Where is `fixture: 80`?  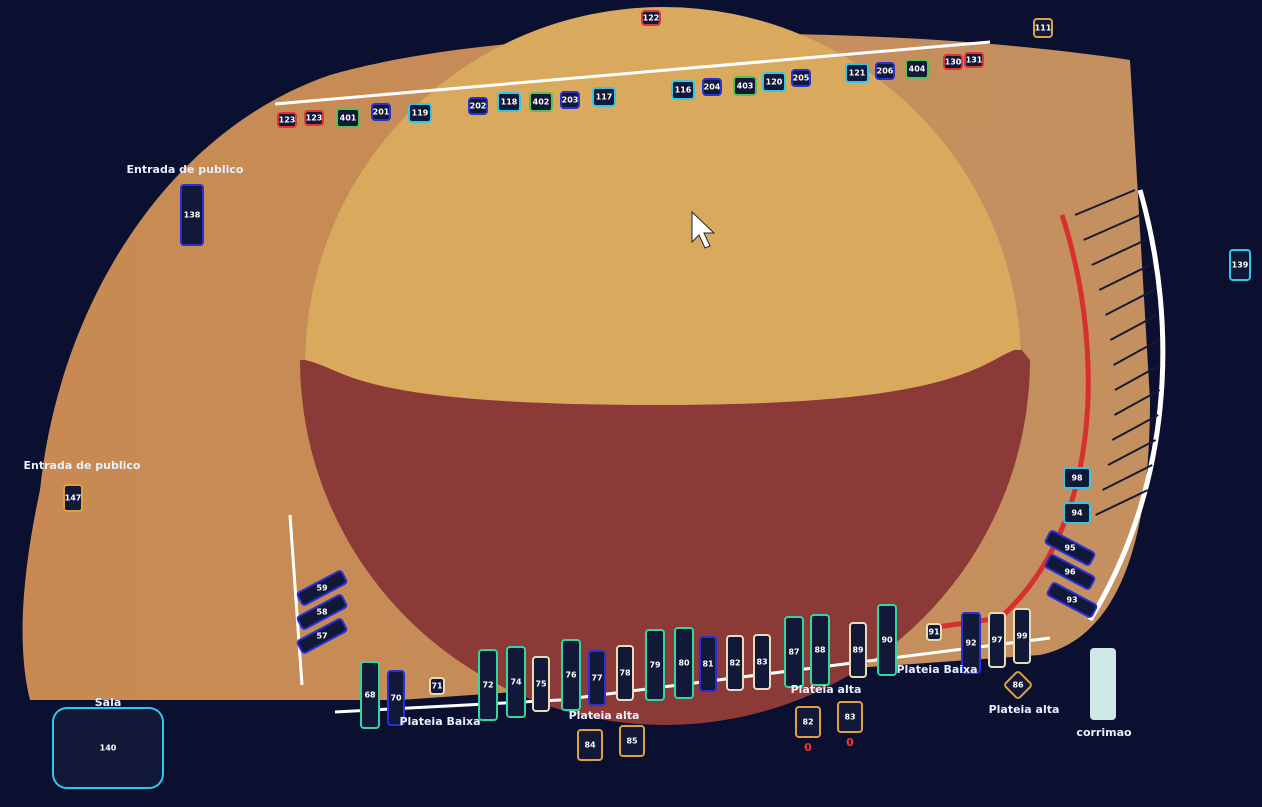
fixture: 80 is located at coordinates (684, 663).